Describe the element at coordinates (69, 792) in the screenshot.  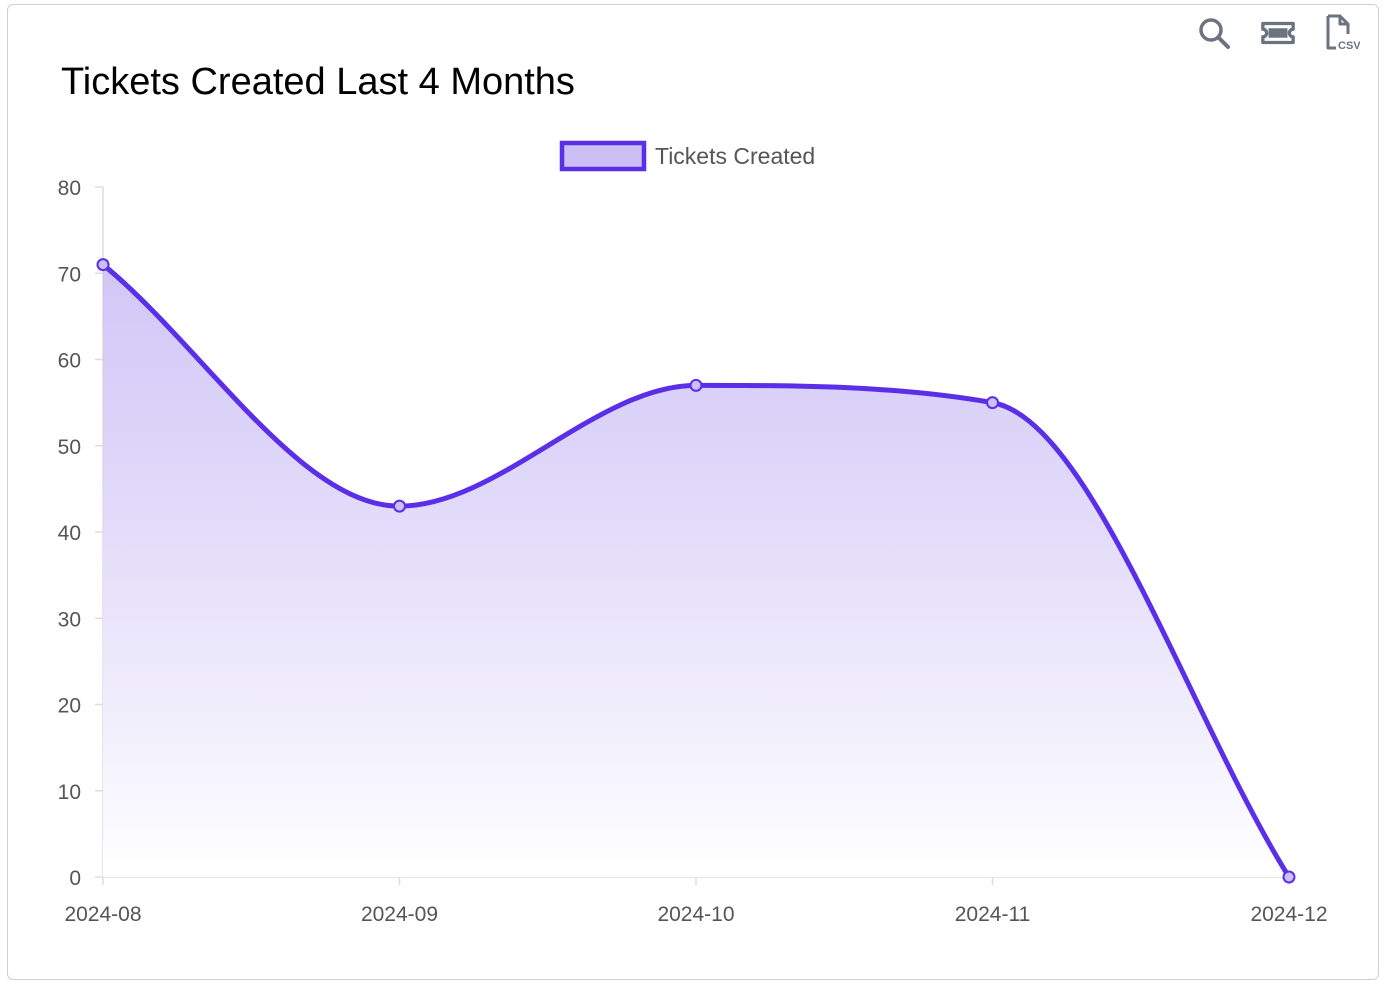
I see `y-tick-label: 10` at that location.